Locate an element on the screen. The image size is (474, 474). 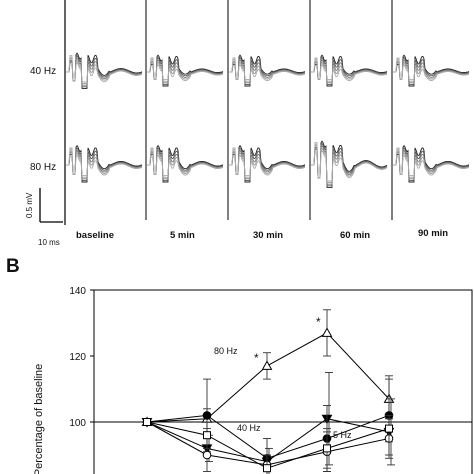
series-label-5hz: 5 Hz is located at coordinates (342, 435).